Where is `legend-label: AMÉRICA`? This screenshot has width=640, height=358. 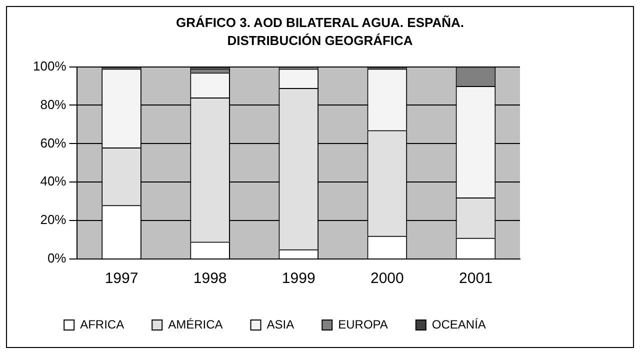 legend-label: AMÉRICA is located at coordinates (195, 324).